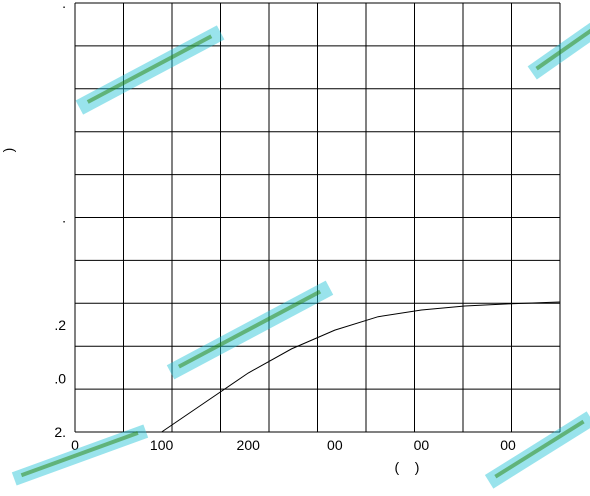  What do you see at coordinates (249, 445) in the screenshot?
I see `x-tick-label: 200` at bounding box center [249, 445].